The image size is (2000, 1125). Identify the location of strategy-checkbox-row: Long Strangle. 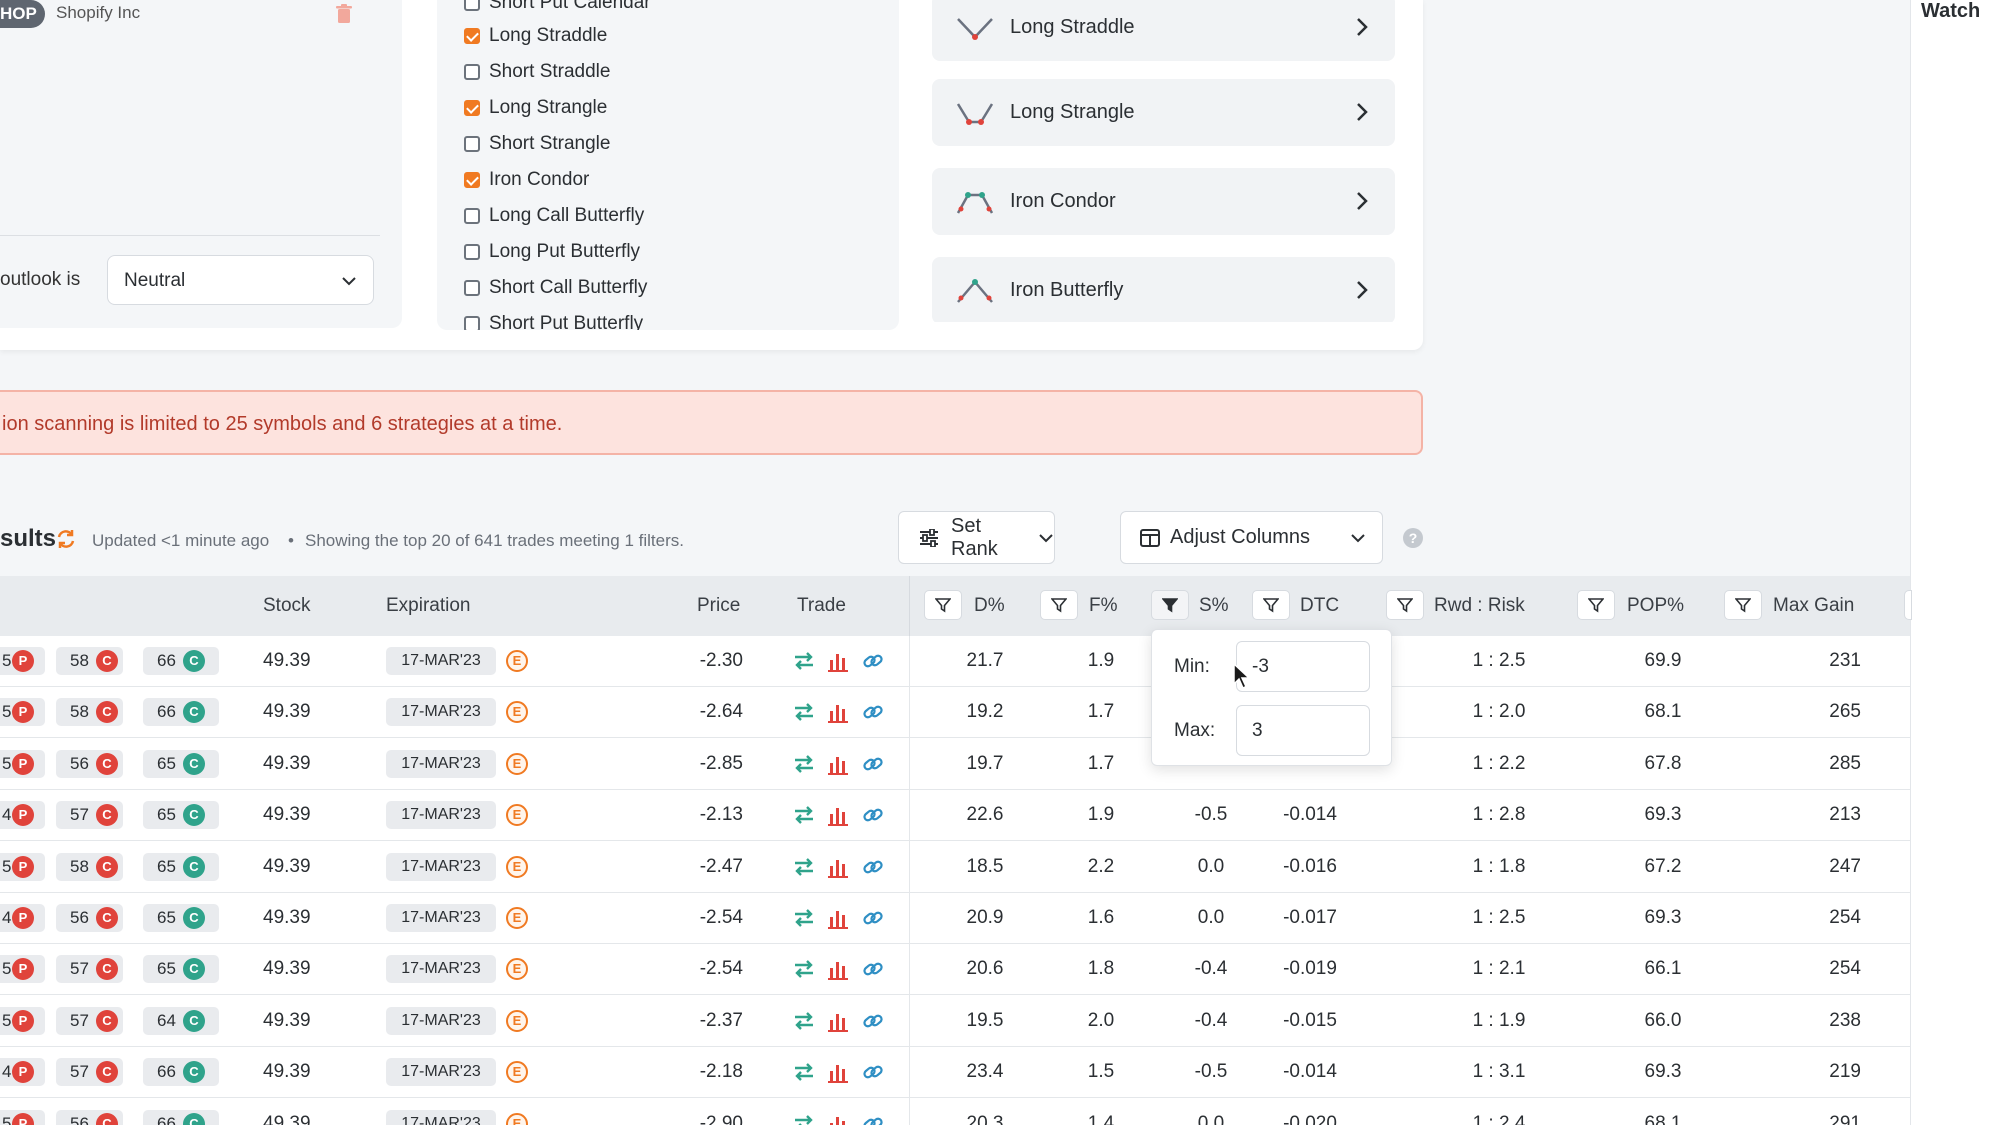
(535, 108).